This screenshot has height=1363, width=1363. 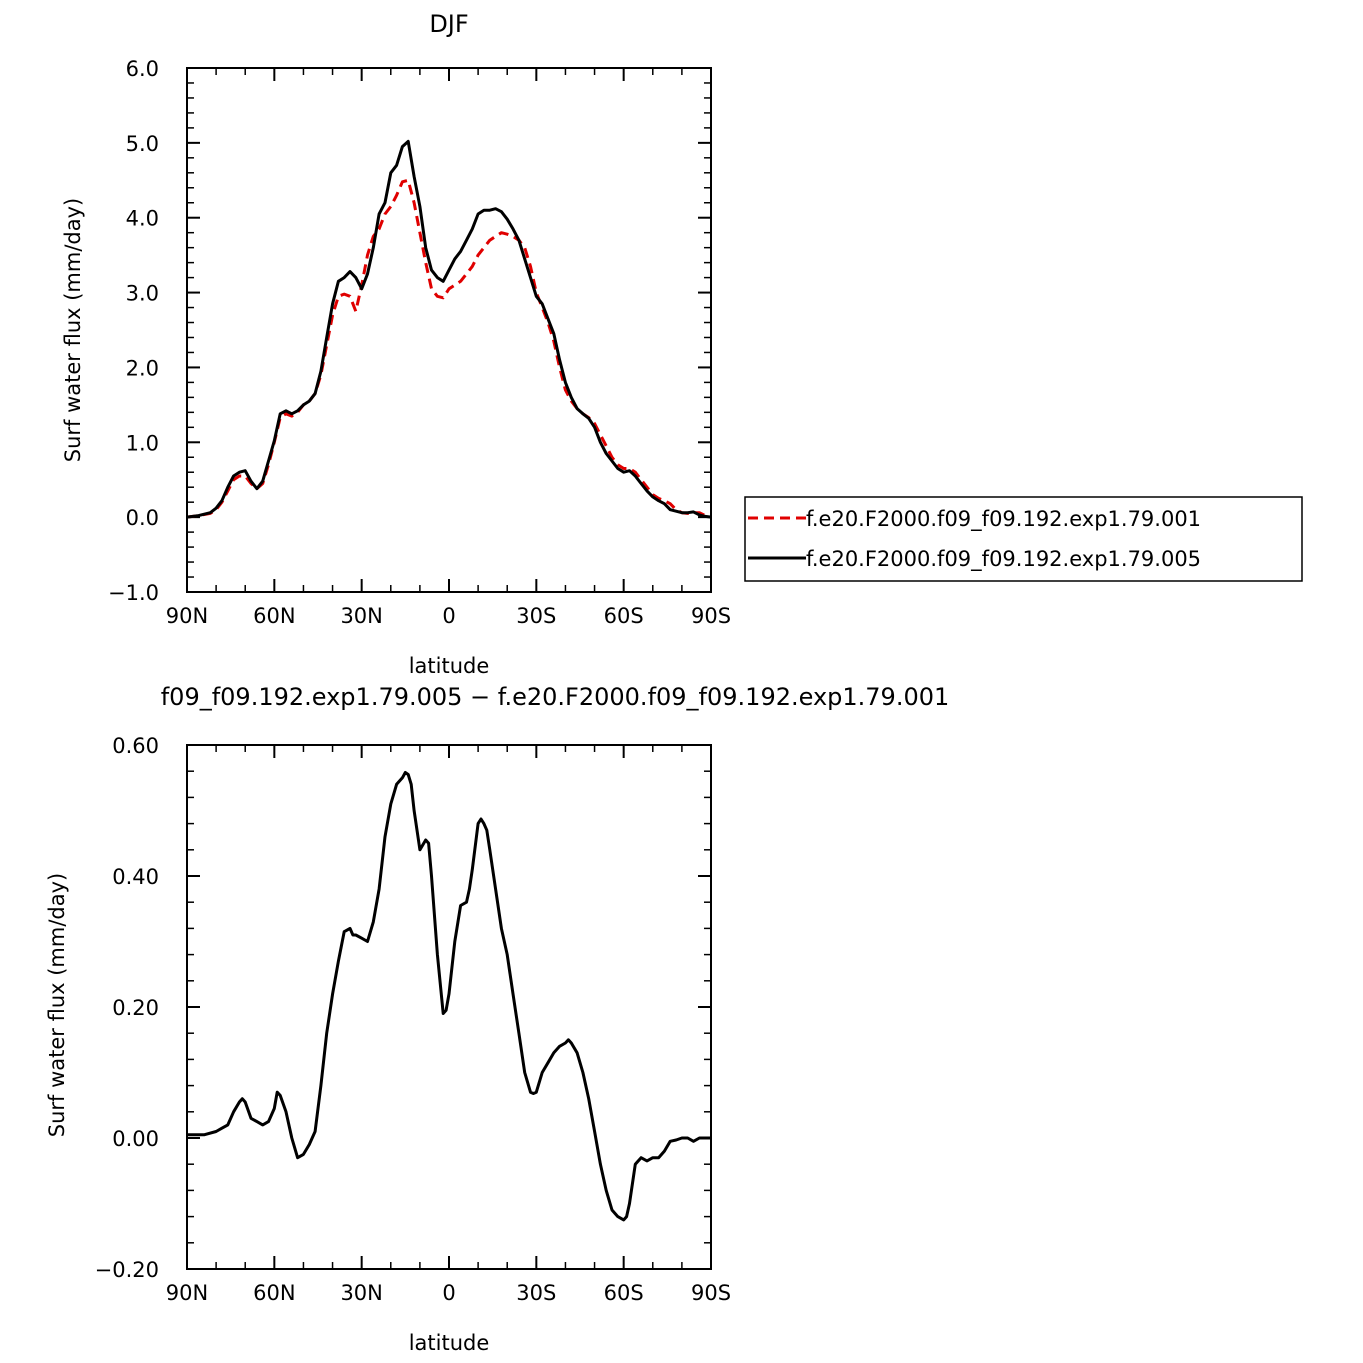 What do you see at coordinates (624, 616) in the screenshot?
I see `top-x-tick-label: 60S` at bounding box center [624, 616].